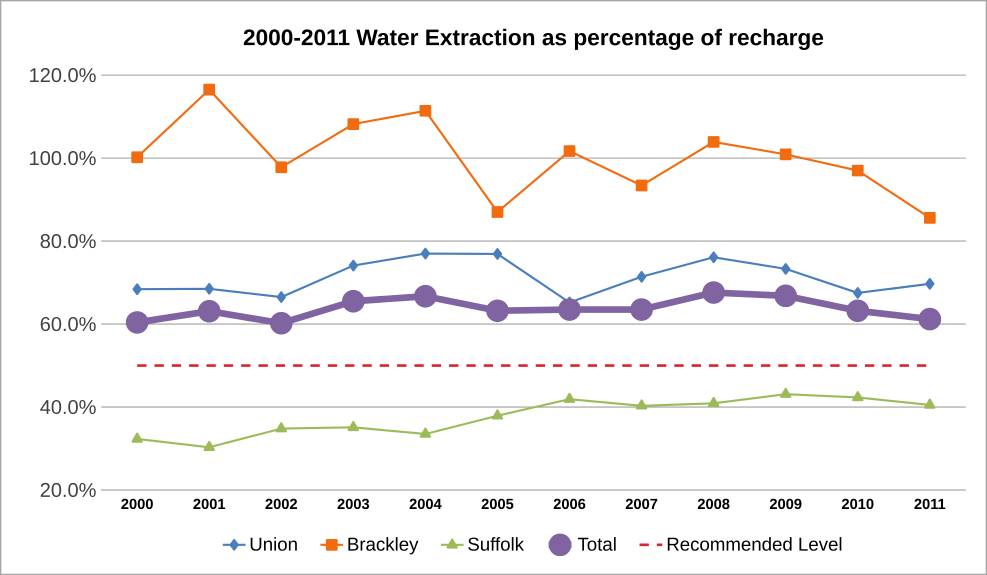  Describe the element at coordinates (281, 504) in the screenshot. I see `x-tick-label: 2002` at that location.